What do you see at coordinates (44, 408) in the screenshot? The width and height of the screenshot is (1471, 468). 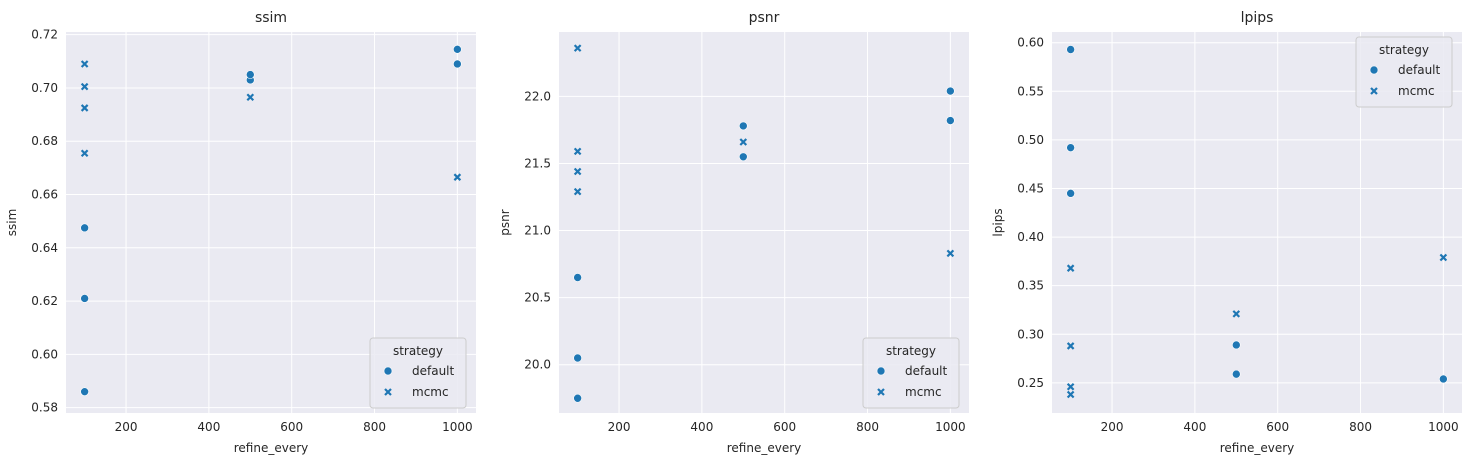 I see `y-tick-label: 0.58` at bounding box center [44, 408].